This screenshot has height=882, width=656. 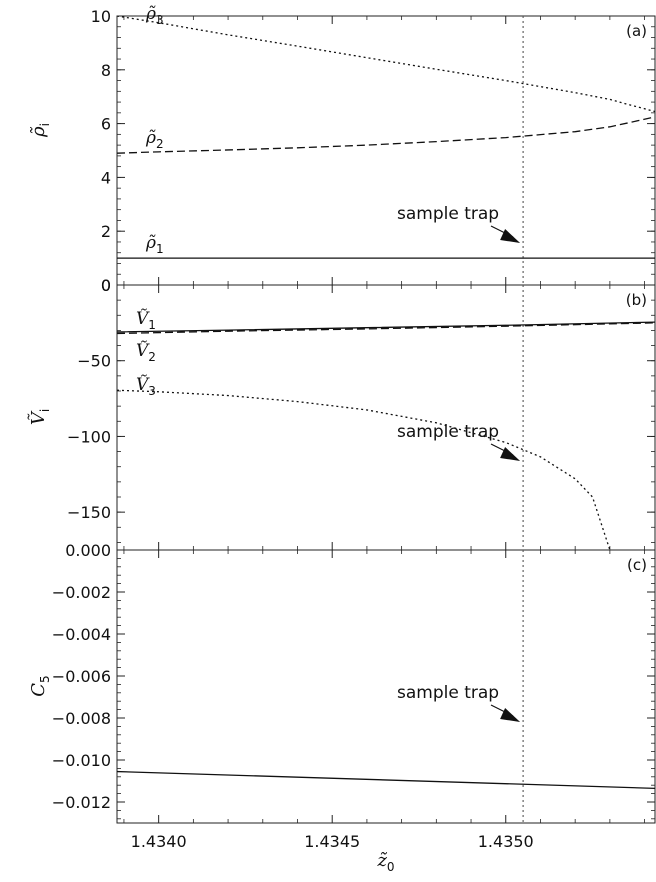 What do you see at coordinates (385, 862) in the screenshot?
I see `x-axis-title: z̃0` at bounding box center [385, 862].